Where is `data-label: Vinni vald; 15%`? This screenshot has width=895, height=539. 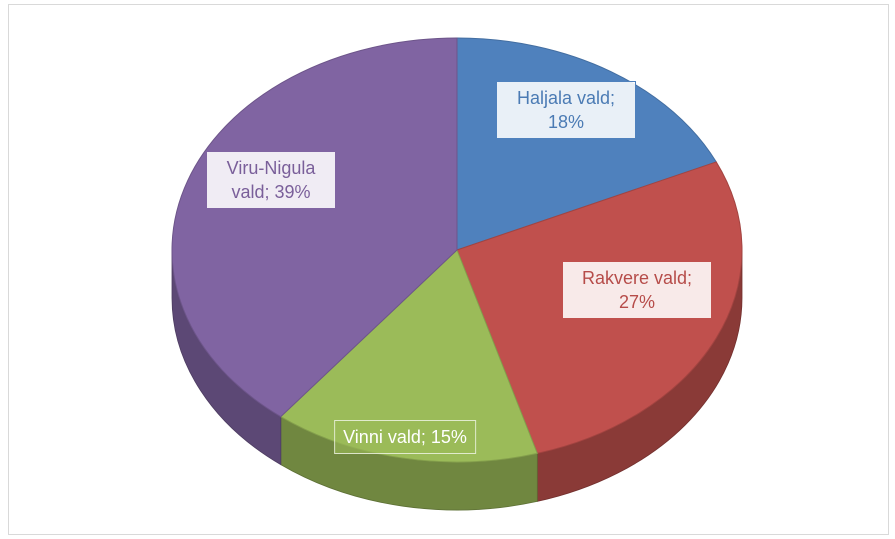
data-label: Vinni vald; 15% is located at coordinates (405, 437).